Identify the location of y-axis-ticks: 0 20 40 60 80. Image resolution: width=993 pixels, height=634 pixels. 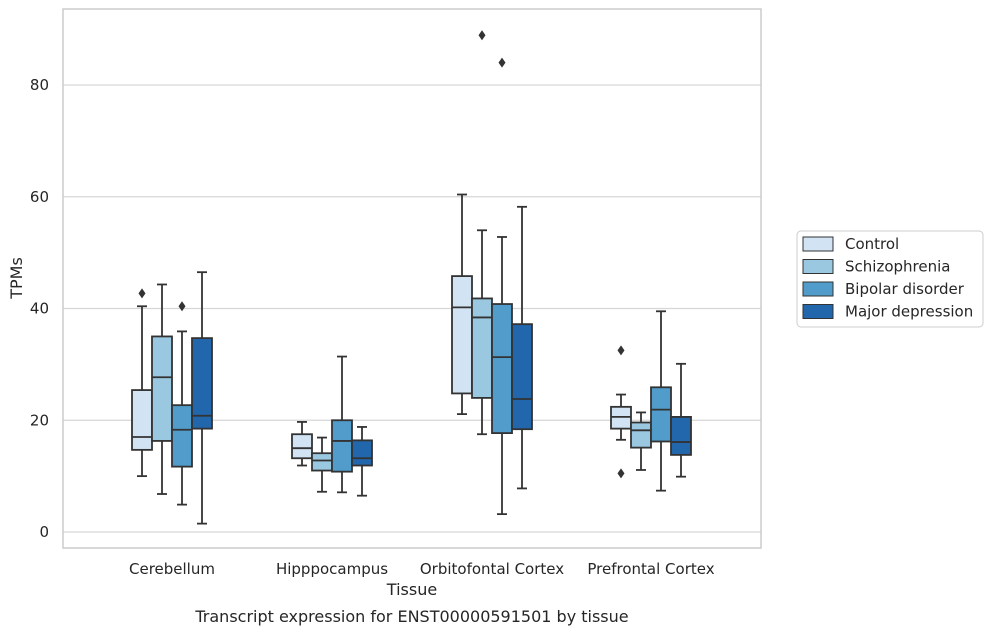
(39, 308).